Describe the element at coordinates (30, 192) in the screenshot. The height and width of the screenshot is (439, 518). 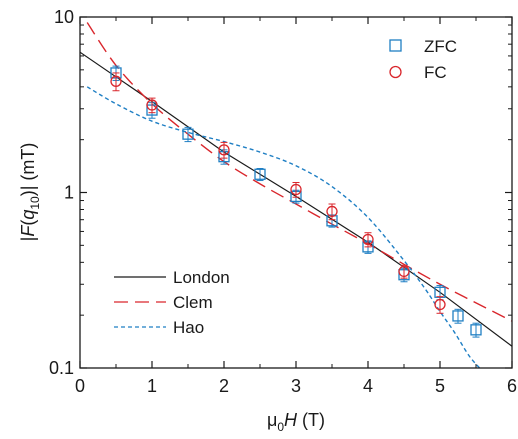
I see `y-axis-label: |F(q10)| (mT)` at that location.